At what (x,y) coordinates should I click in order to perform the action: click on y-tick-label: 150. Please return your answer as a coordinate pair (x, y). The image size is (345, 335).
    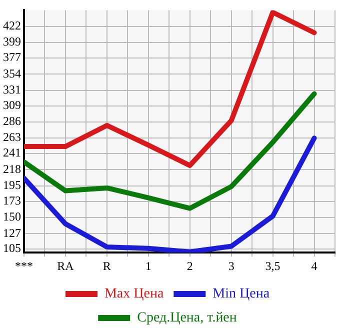
    Looking at the image, I should click on (12, 217).